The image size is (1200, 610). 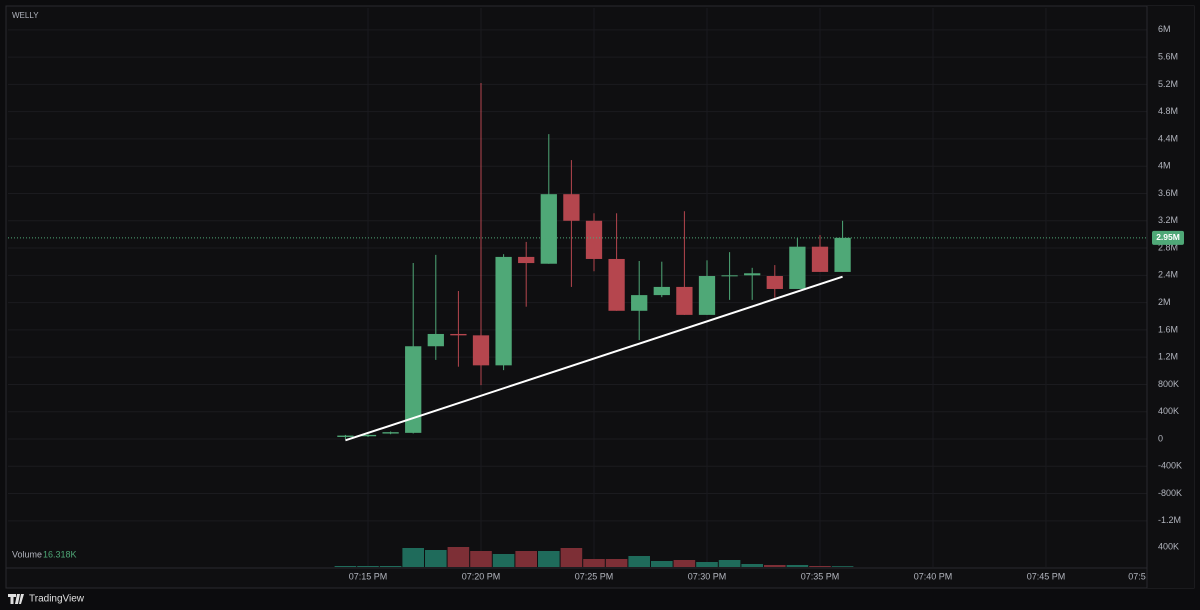 What do you see at coordinates (60, 554) in the screenshot?
I see `volume-last: 16.318K` at bounding box center [60, 554].